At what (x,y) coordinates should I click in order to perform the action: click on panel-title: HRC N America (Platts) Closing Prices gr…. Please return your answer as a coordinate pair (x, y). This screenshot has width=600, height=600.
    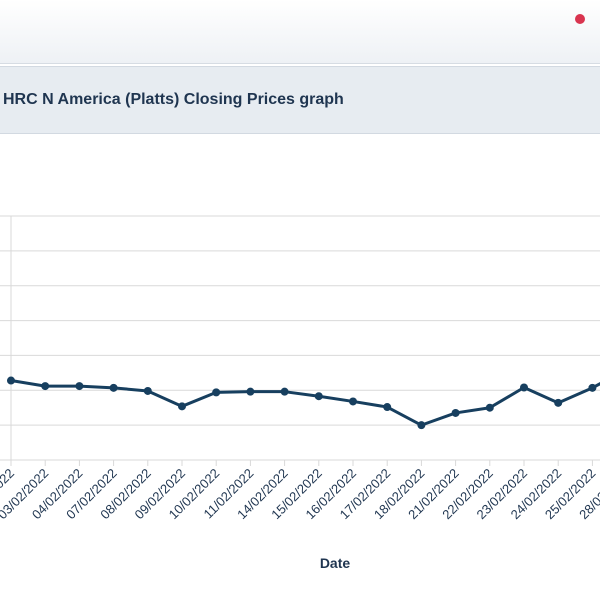
    Looking at the image, I should click on (173, 99).